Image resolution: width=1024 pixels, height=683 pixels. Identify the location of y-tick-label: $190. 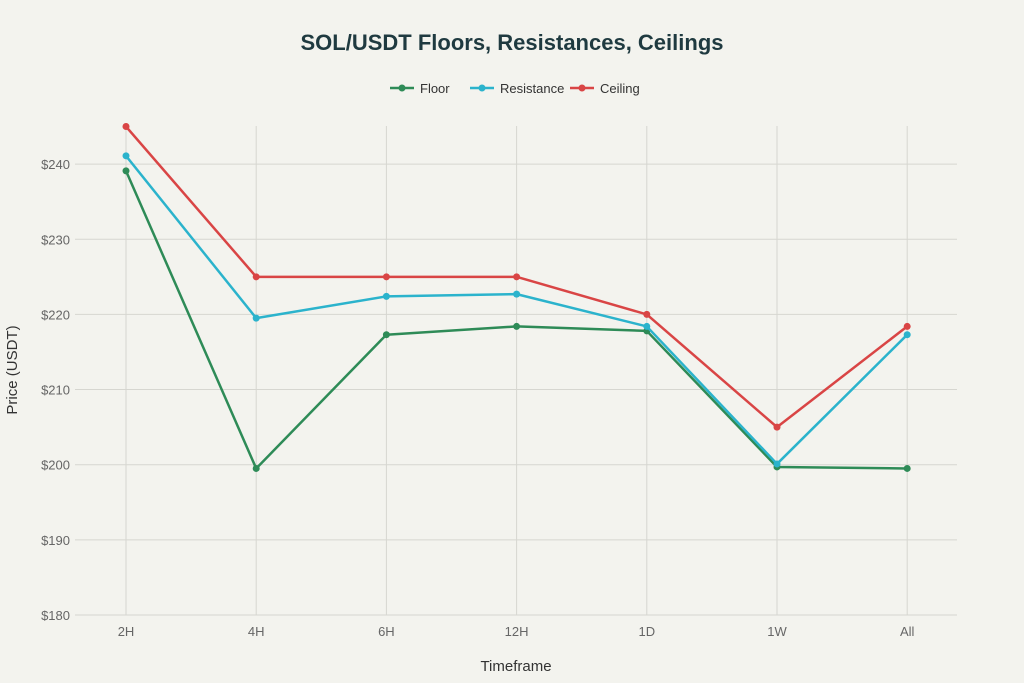
(55, 540).